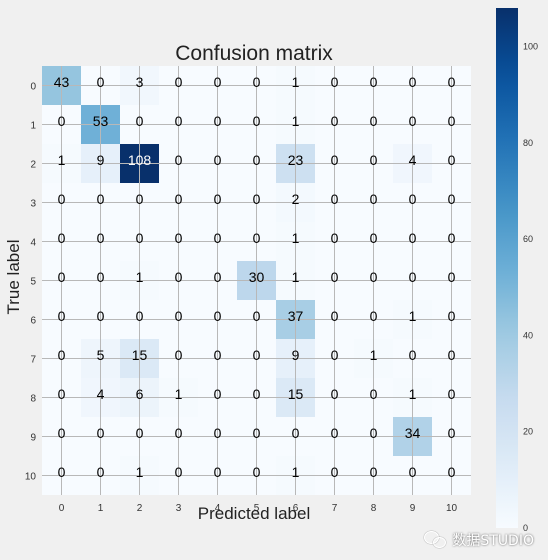 Image resolution: width=548 pixels, height=560 pixels. I want to click on x-tick-label: 0, so click(62, 508).